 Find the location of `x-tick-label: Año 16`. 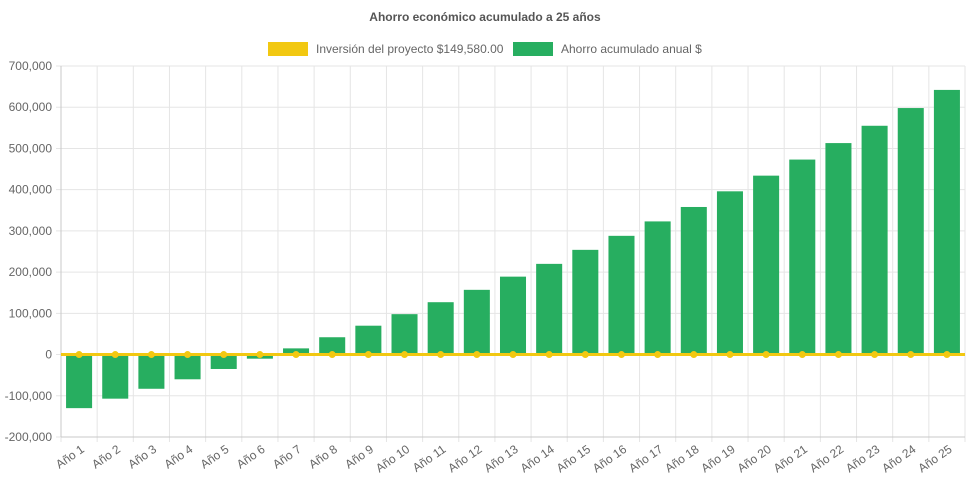

x-tick-label: Año 16 is located at coordinates (609, 458).